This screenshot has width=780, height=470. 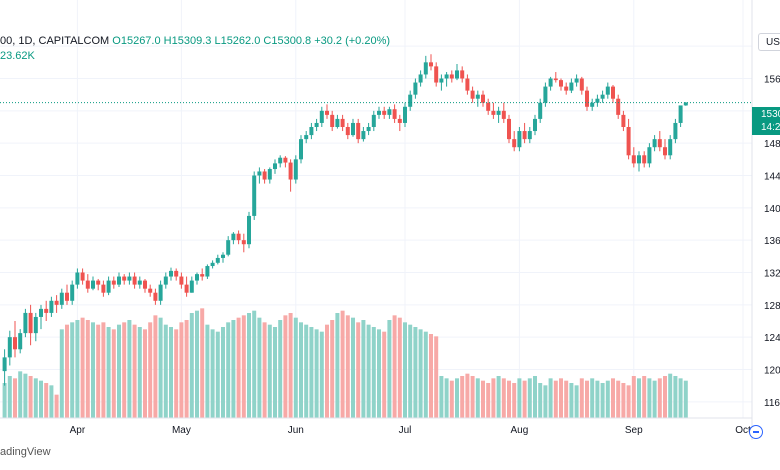 I want to click on bar-countdown: 14:2, so click(x=770, y=127).